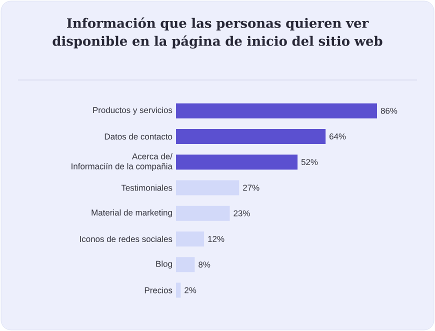  Describe the element at coordinates (216, 239) in the screenshot. I see `data-label: 12%` at that location.